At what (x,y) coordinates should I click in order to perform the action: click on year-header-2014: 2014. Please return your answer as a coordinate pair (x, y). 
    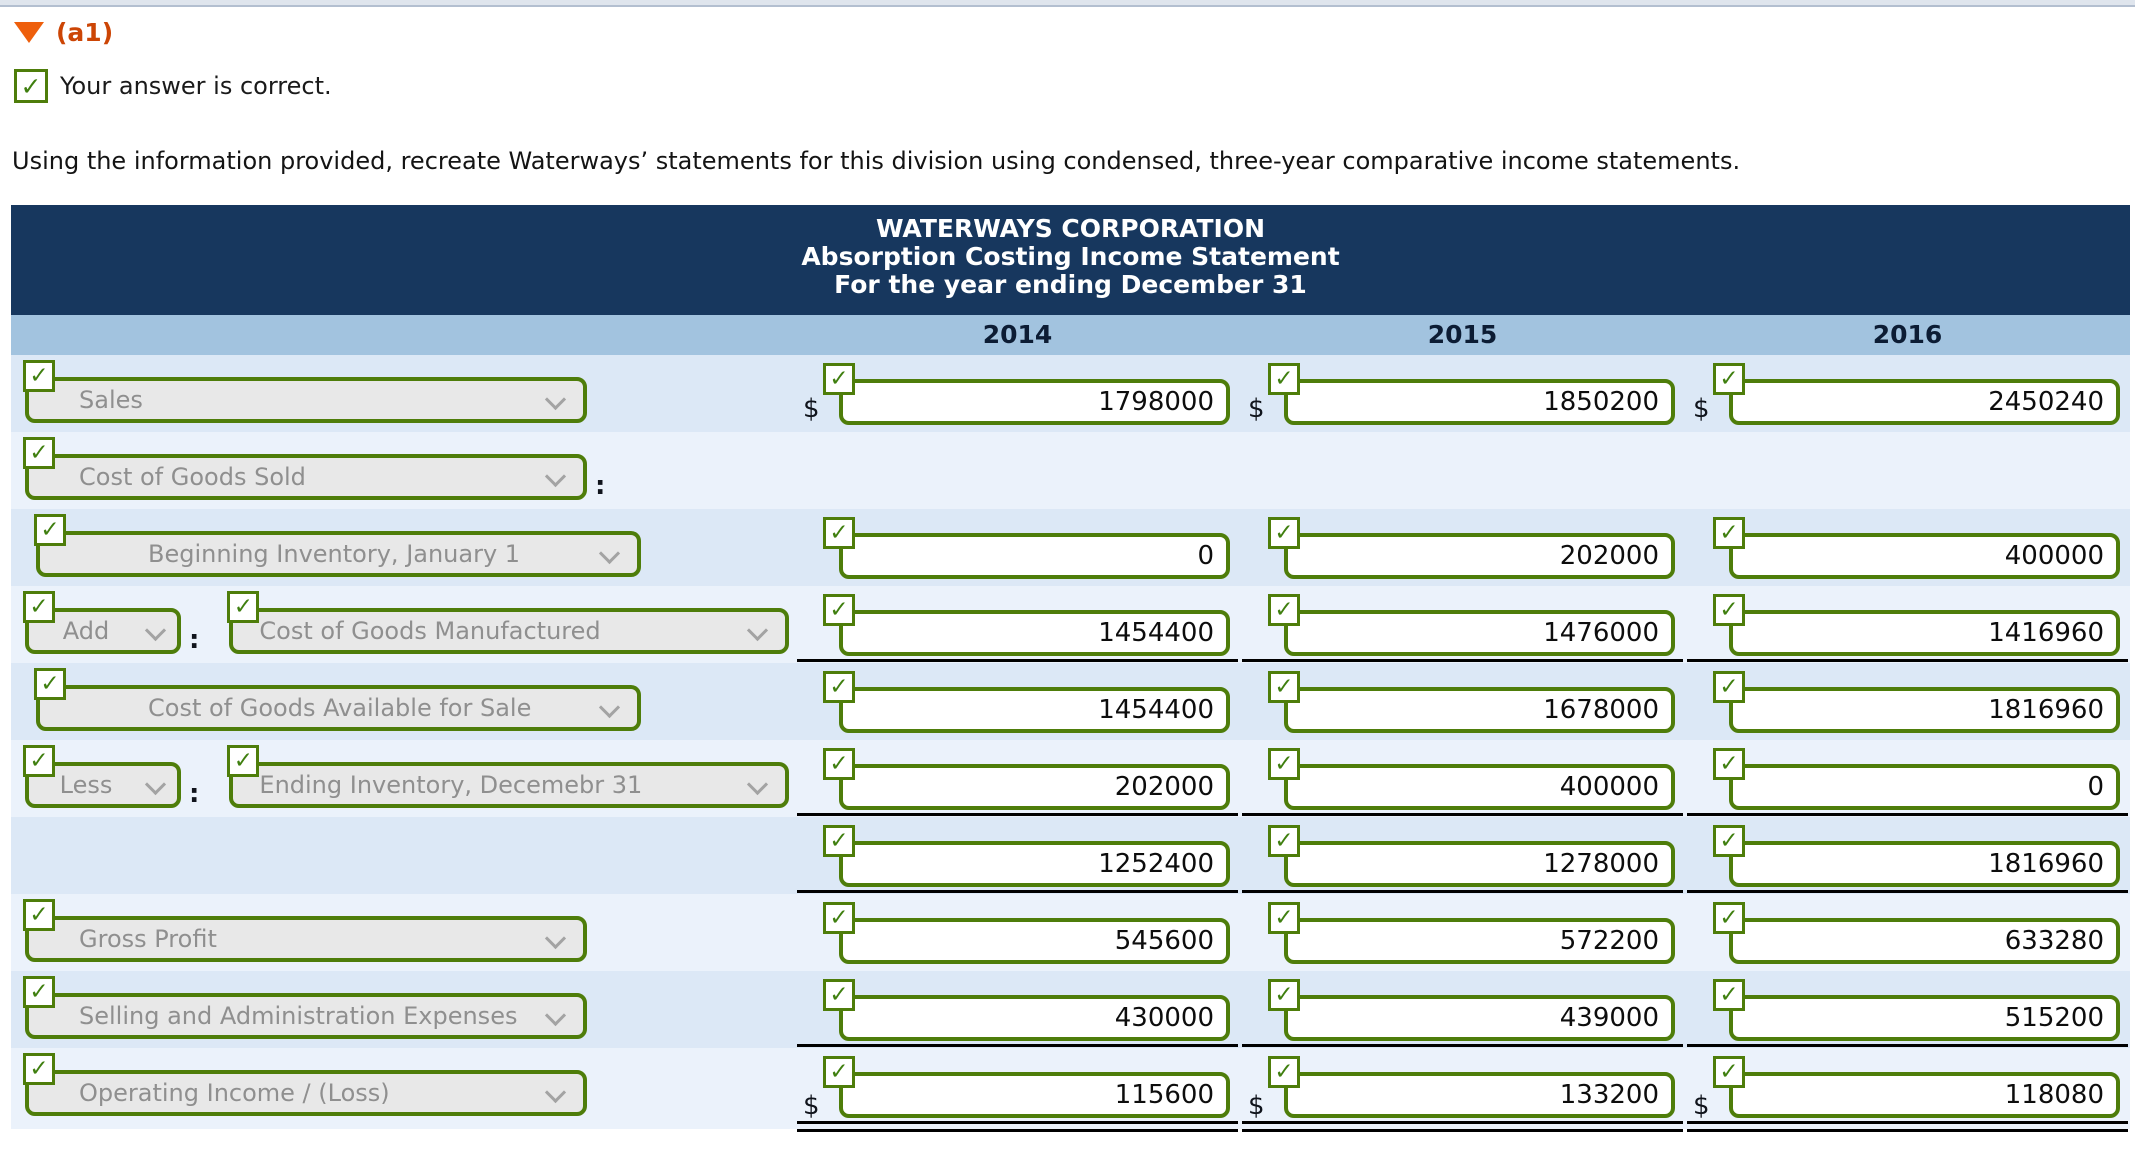
    Looking at the image, I should click on (1017, 334).